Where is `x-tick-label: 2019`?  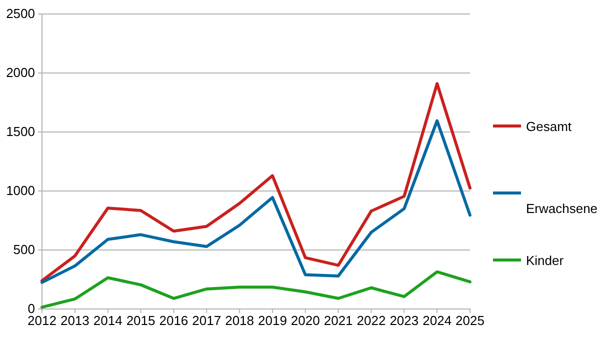
x-tick-label: 2019 is located at coordinates (272, 320).